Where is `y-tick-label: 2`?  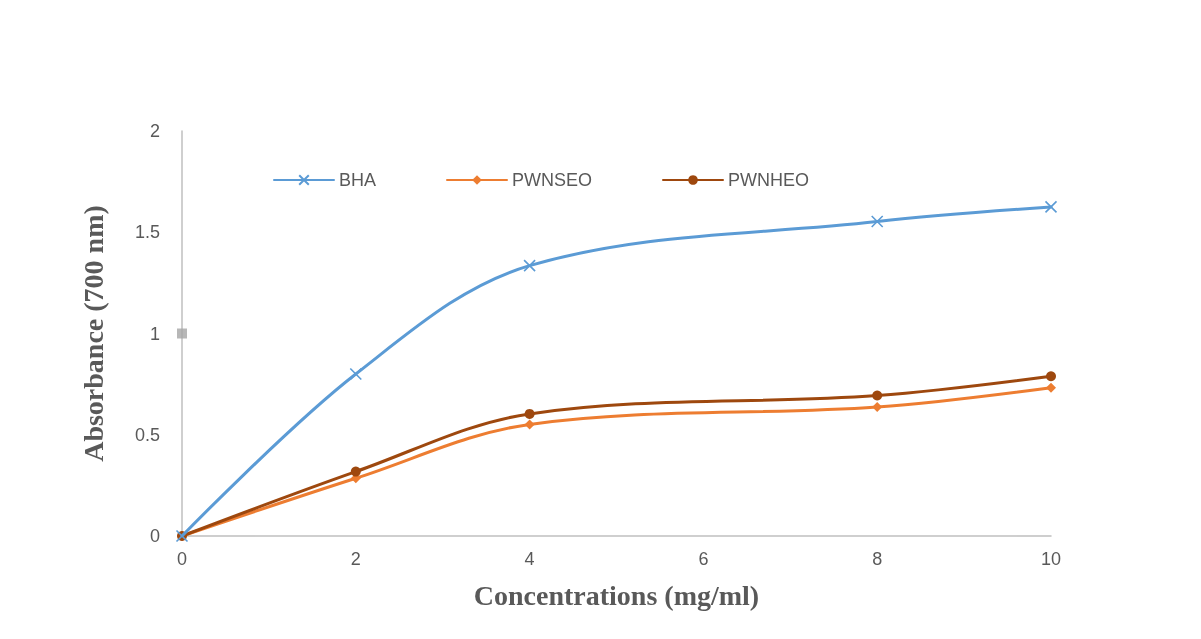
y-tick-label: 2 is located at coordinates (154, 131).